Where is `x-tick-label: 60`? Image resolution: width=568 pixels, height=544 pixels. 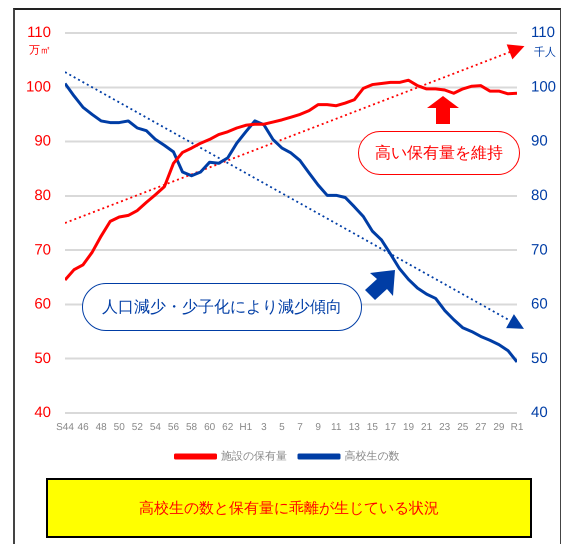
x-tick-label: 60 is located at coordinates (210, 427).